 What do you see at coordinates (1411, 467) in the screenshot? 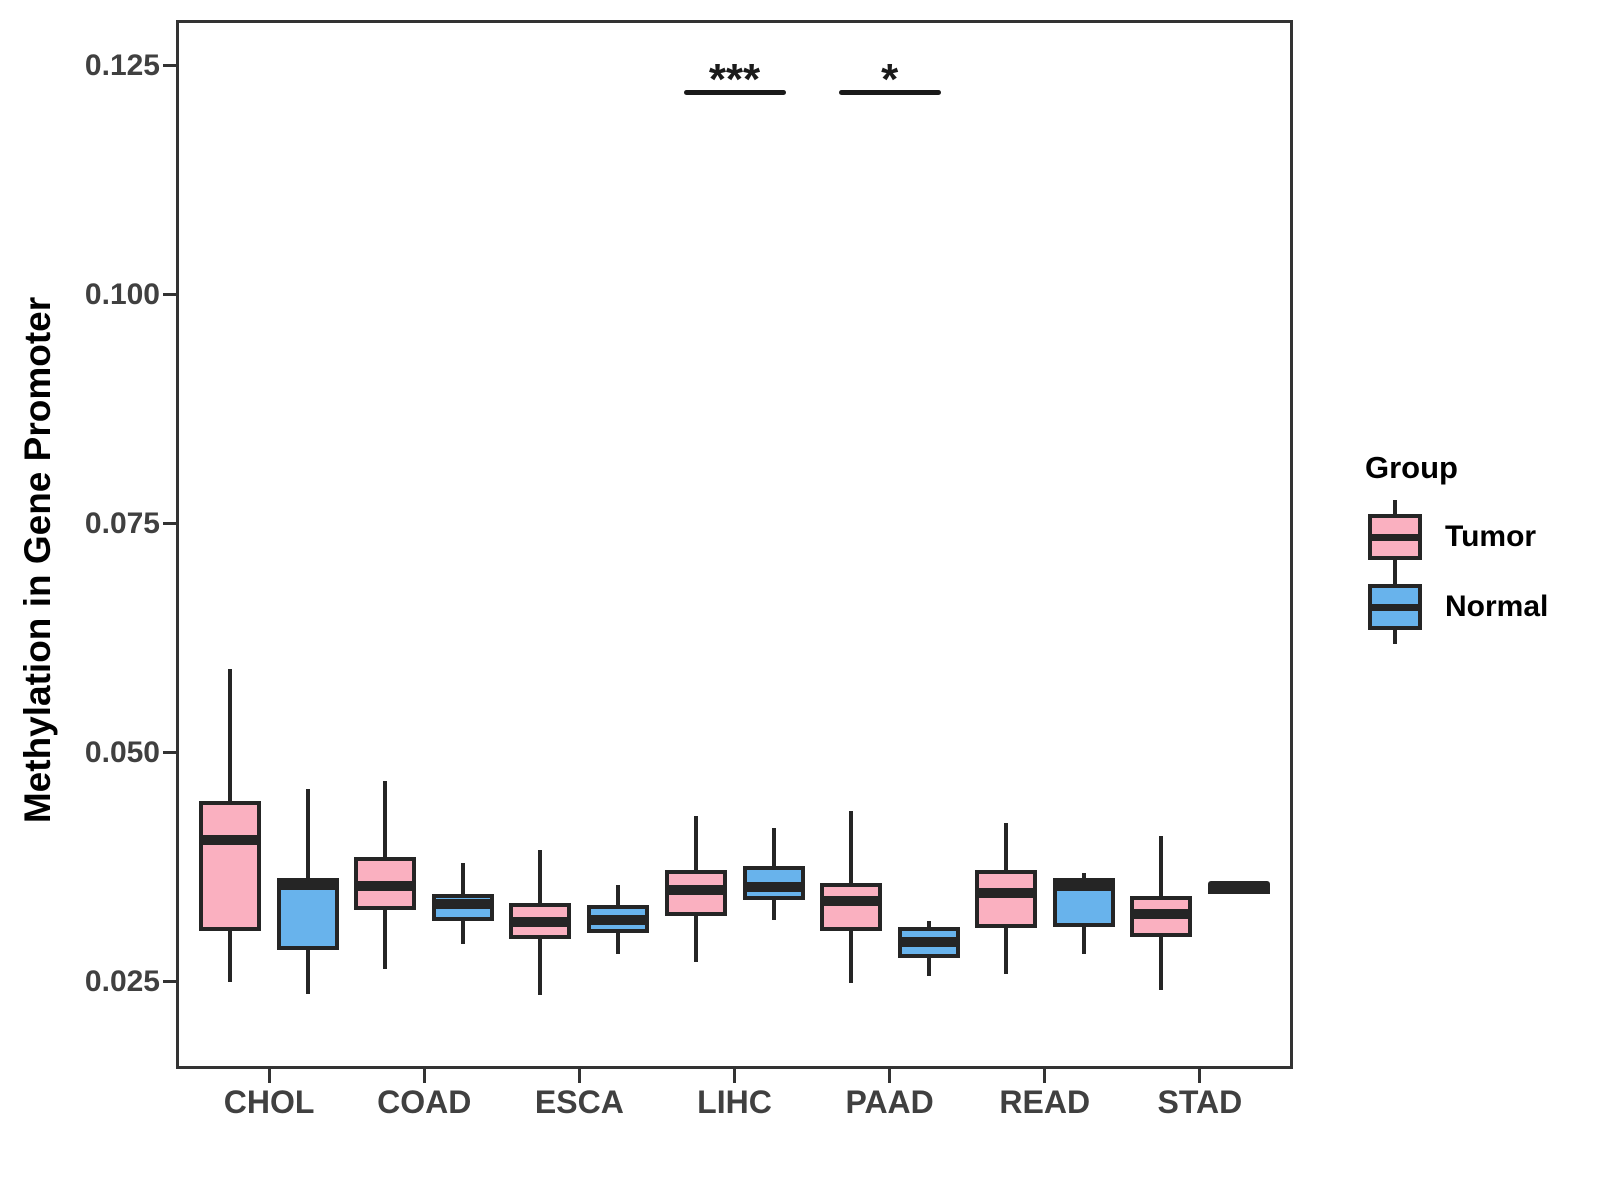
I see `legend-title: Group` at bounding box center [1411, 467].